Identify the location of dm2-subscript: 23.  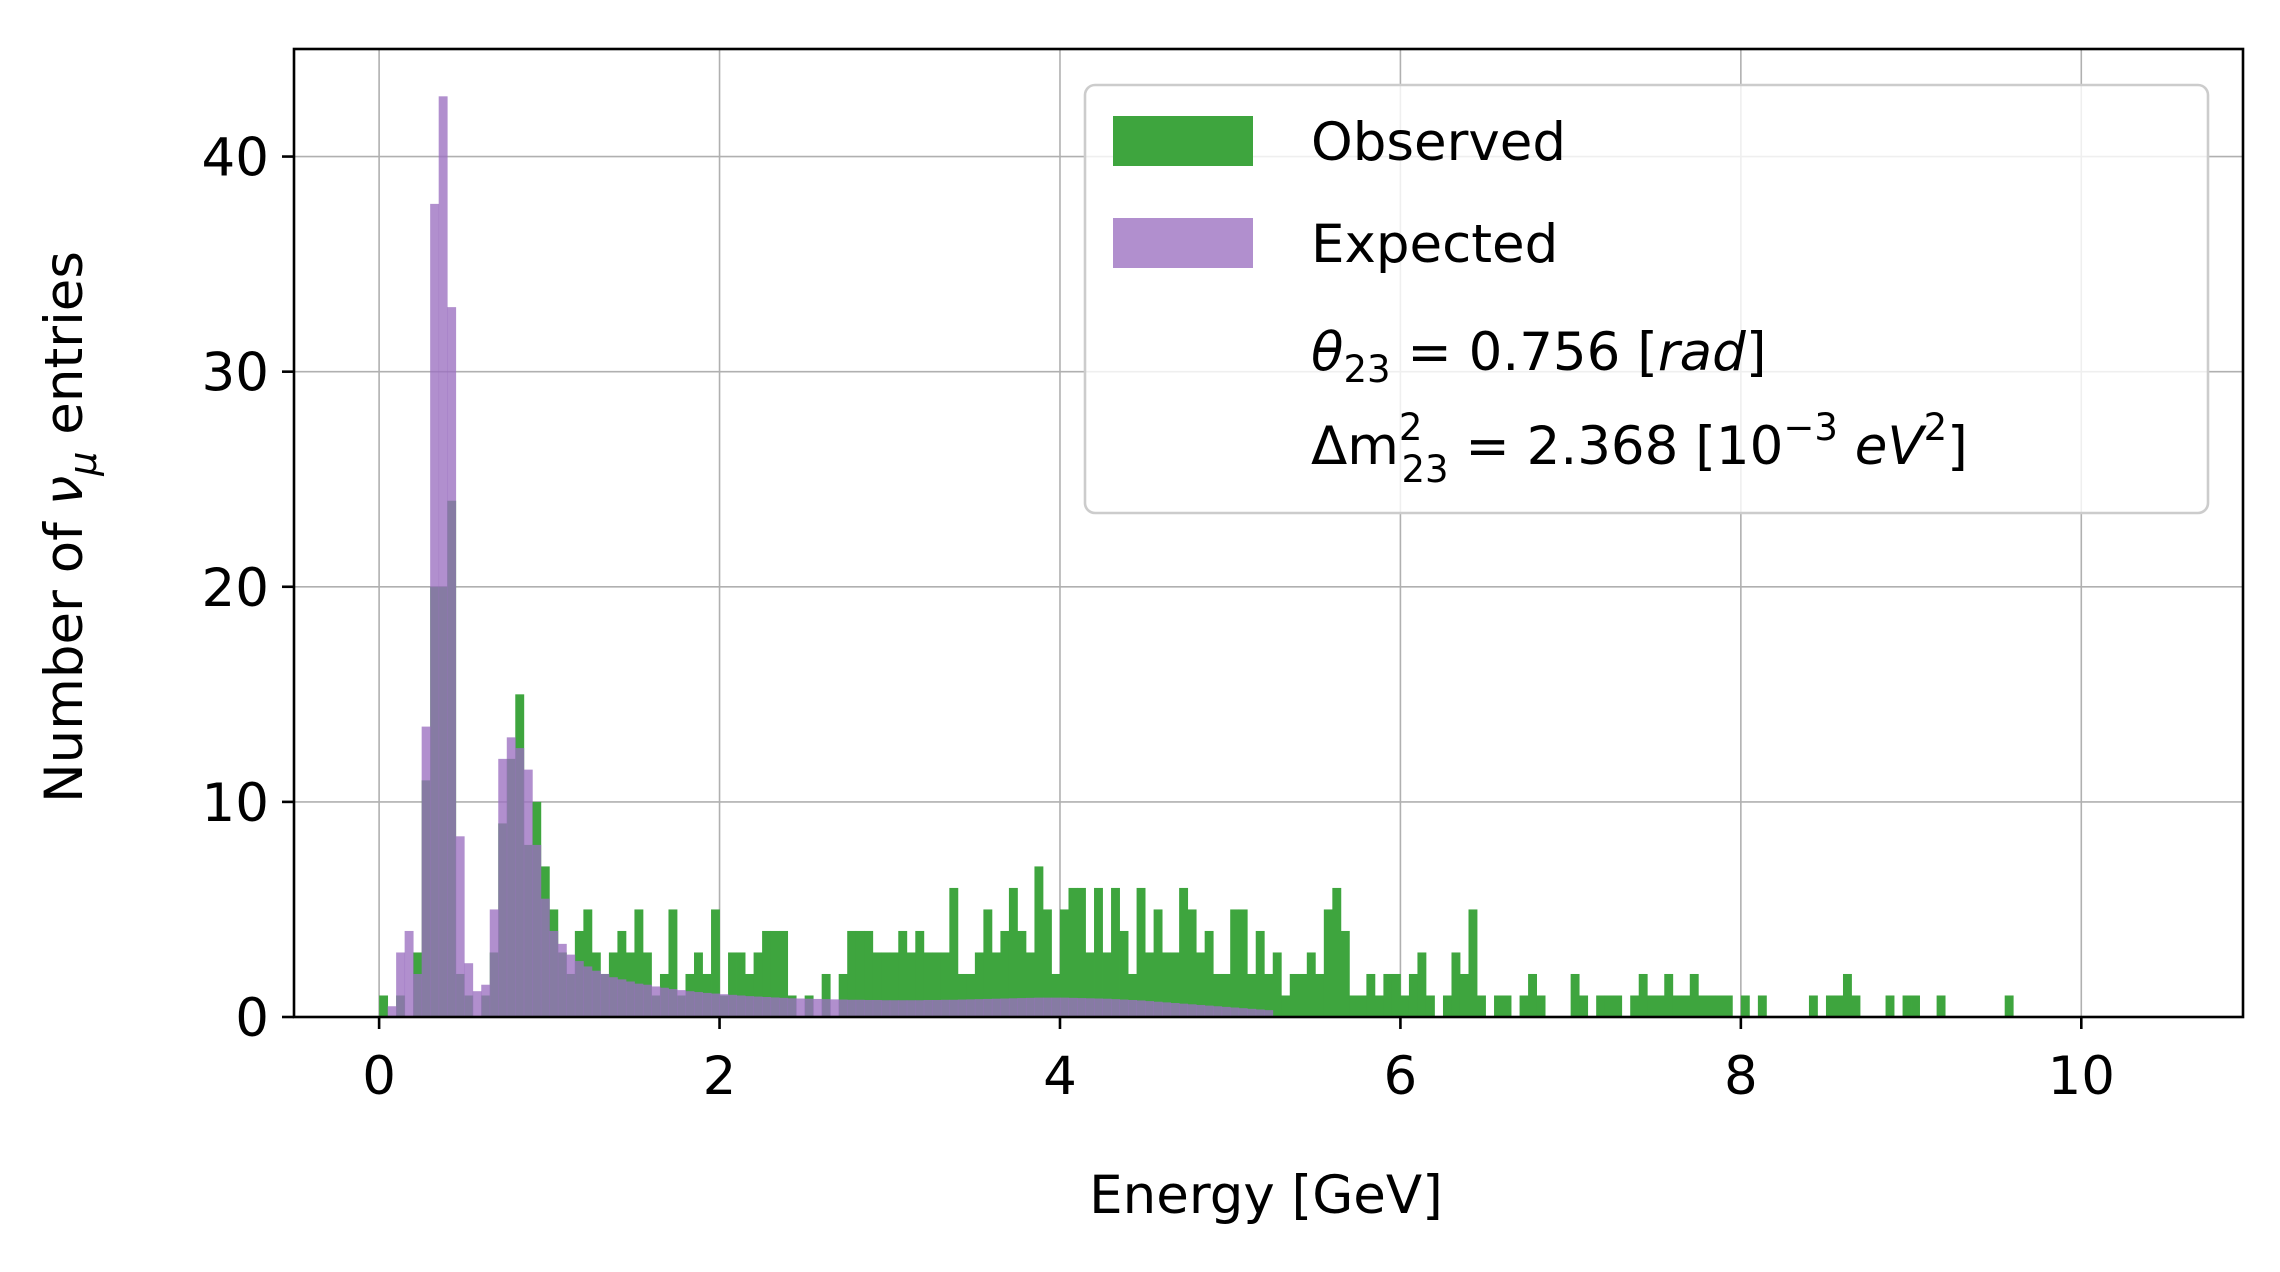
(1424, 469).